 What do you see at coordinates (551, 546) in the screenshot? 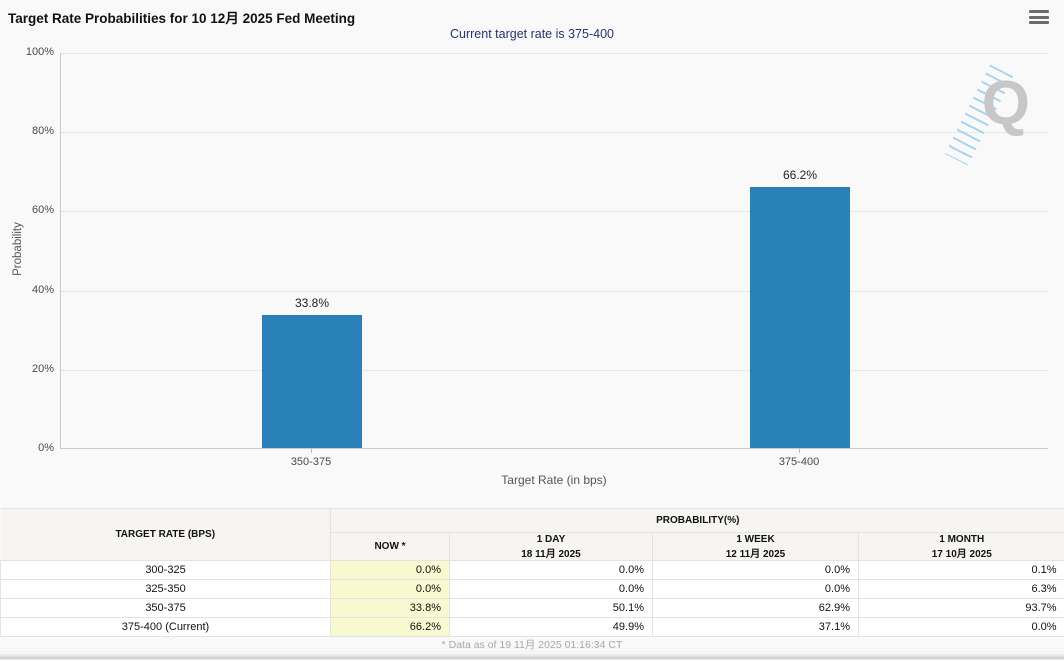
I see `col-header-1-day: 1 DAY 18 11月 2025` at bounding box center [551, 546].